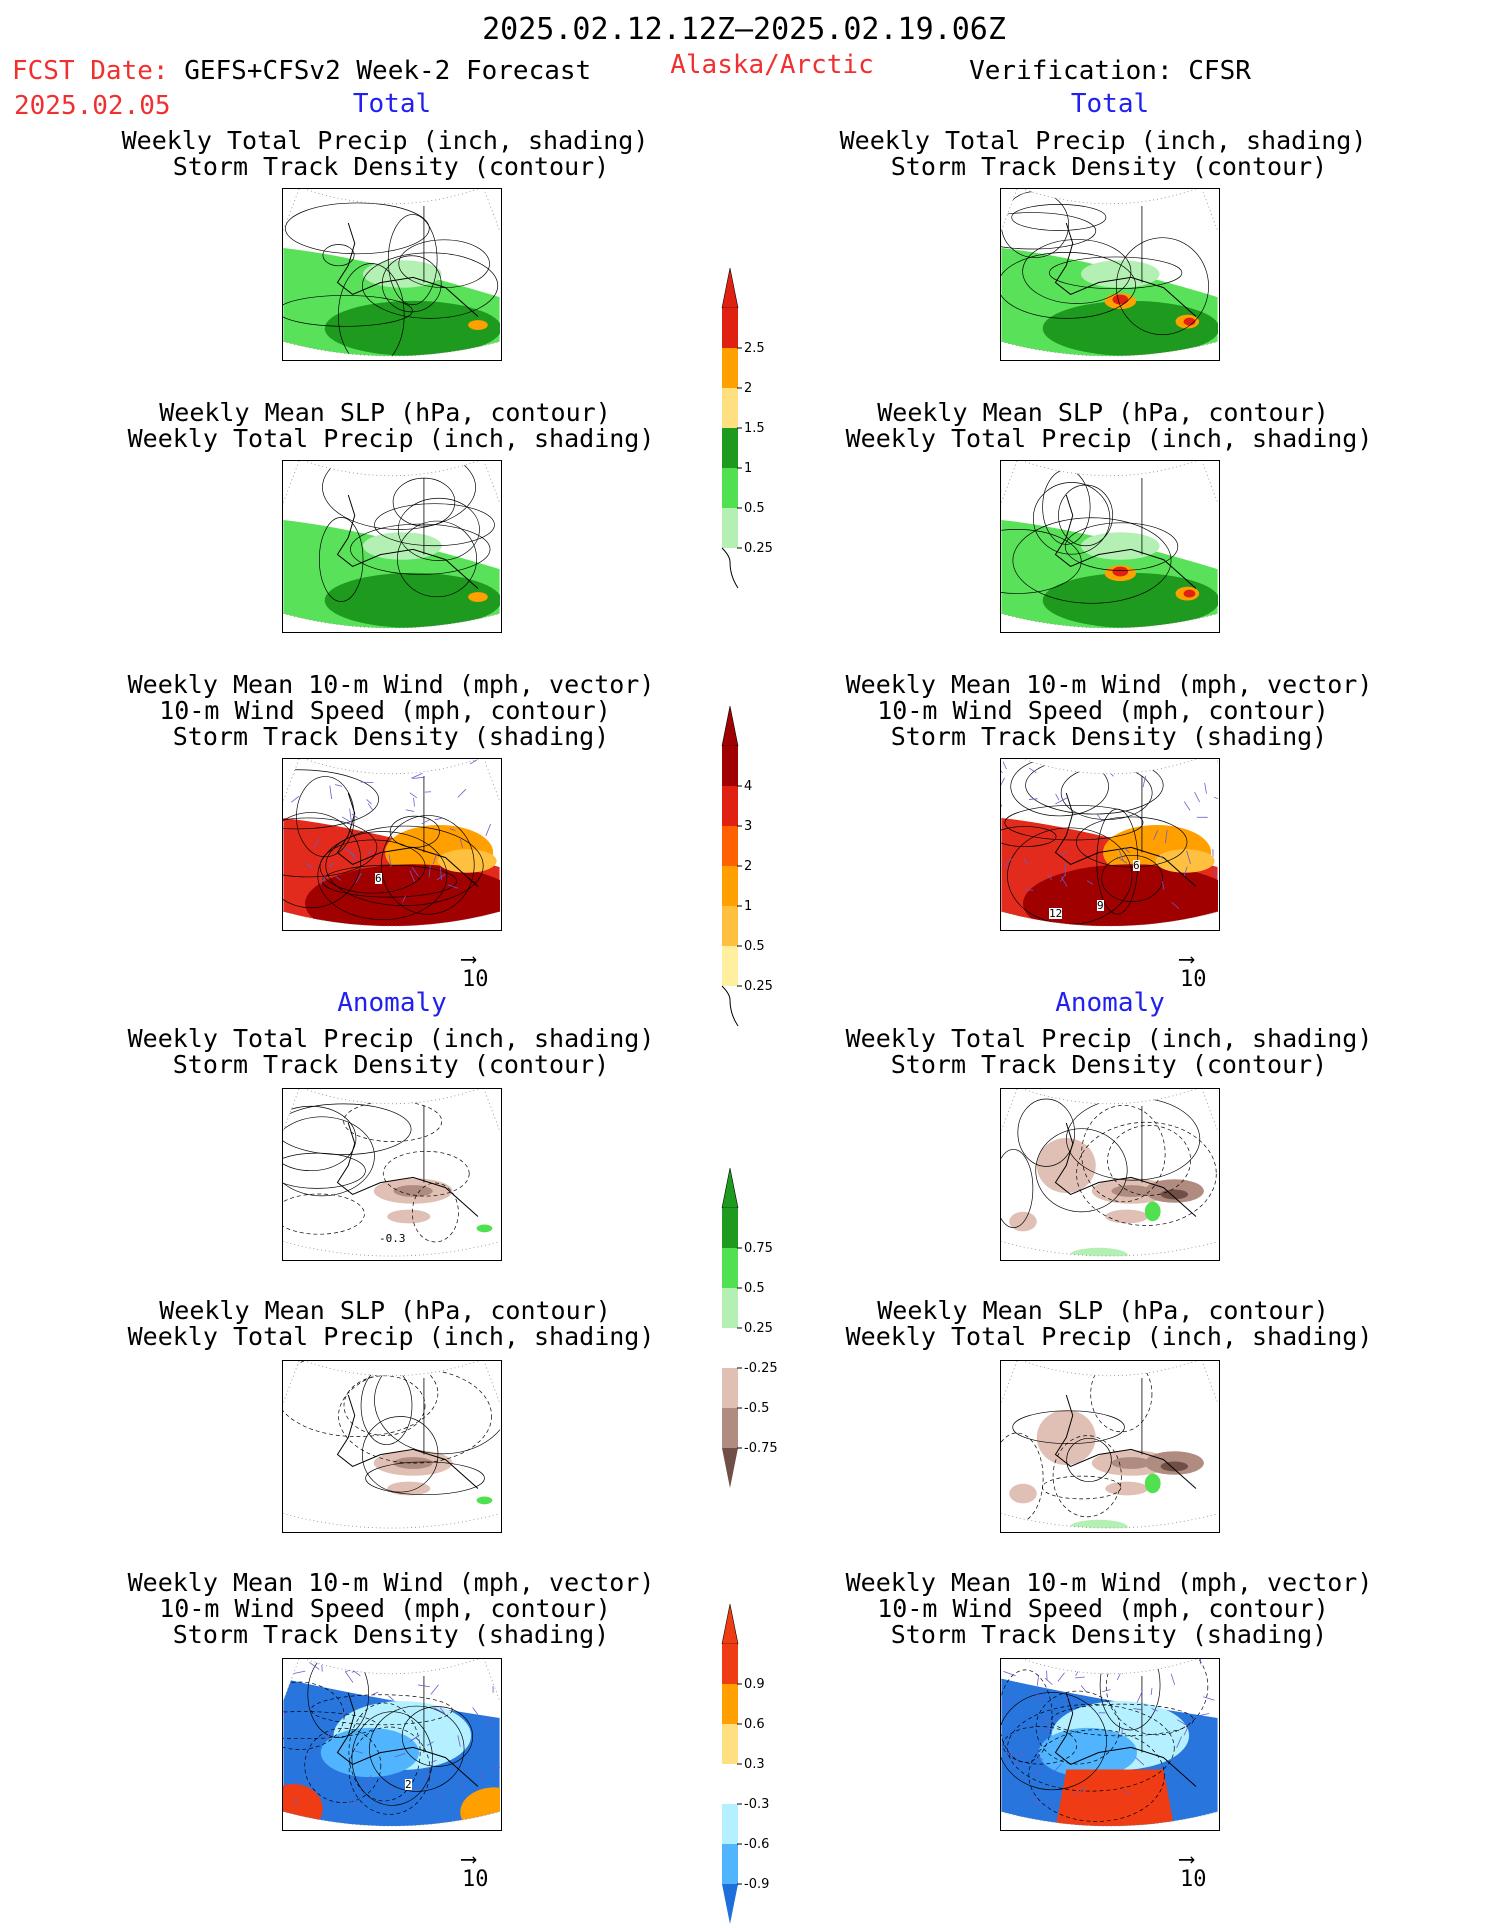 This screenshot has width=1487, height=1928. I want to click on colorbar-label: -0.3, so click(756, 1804).